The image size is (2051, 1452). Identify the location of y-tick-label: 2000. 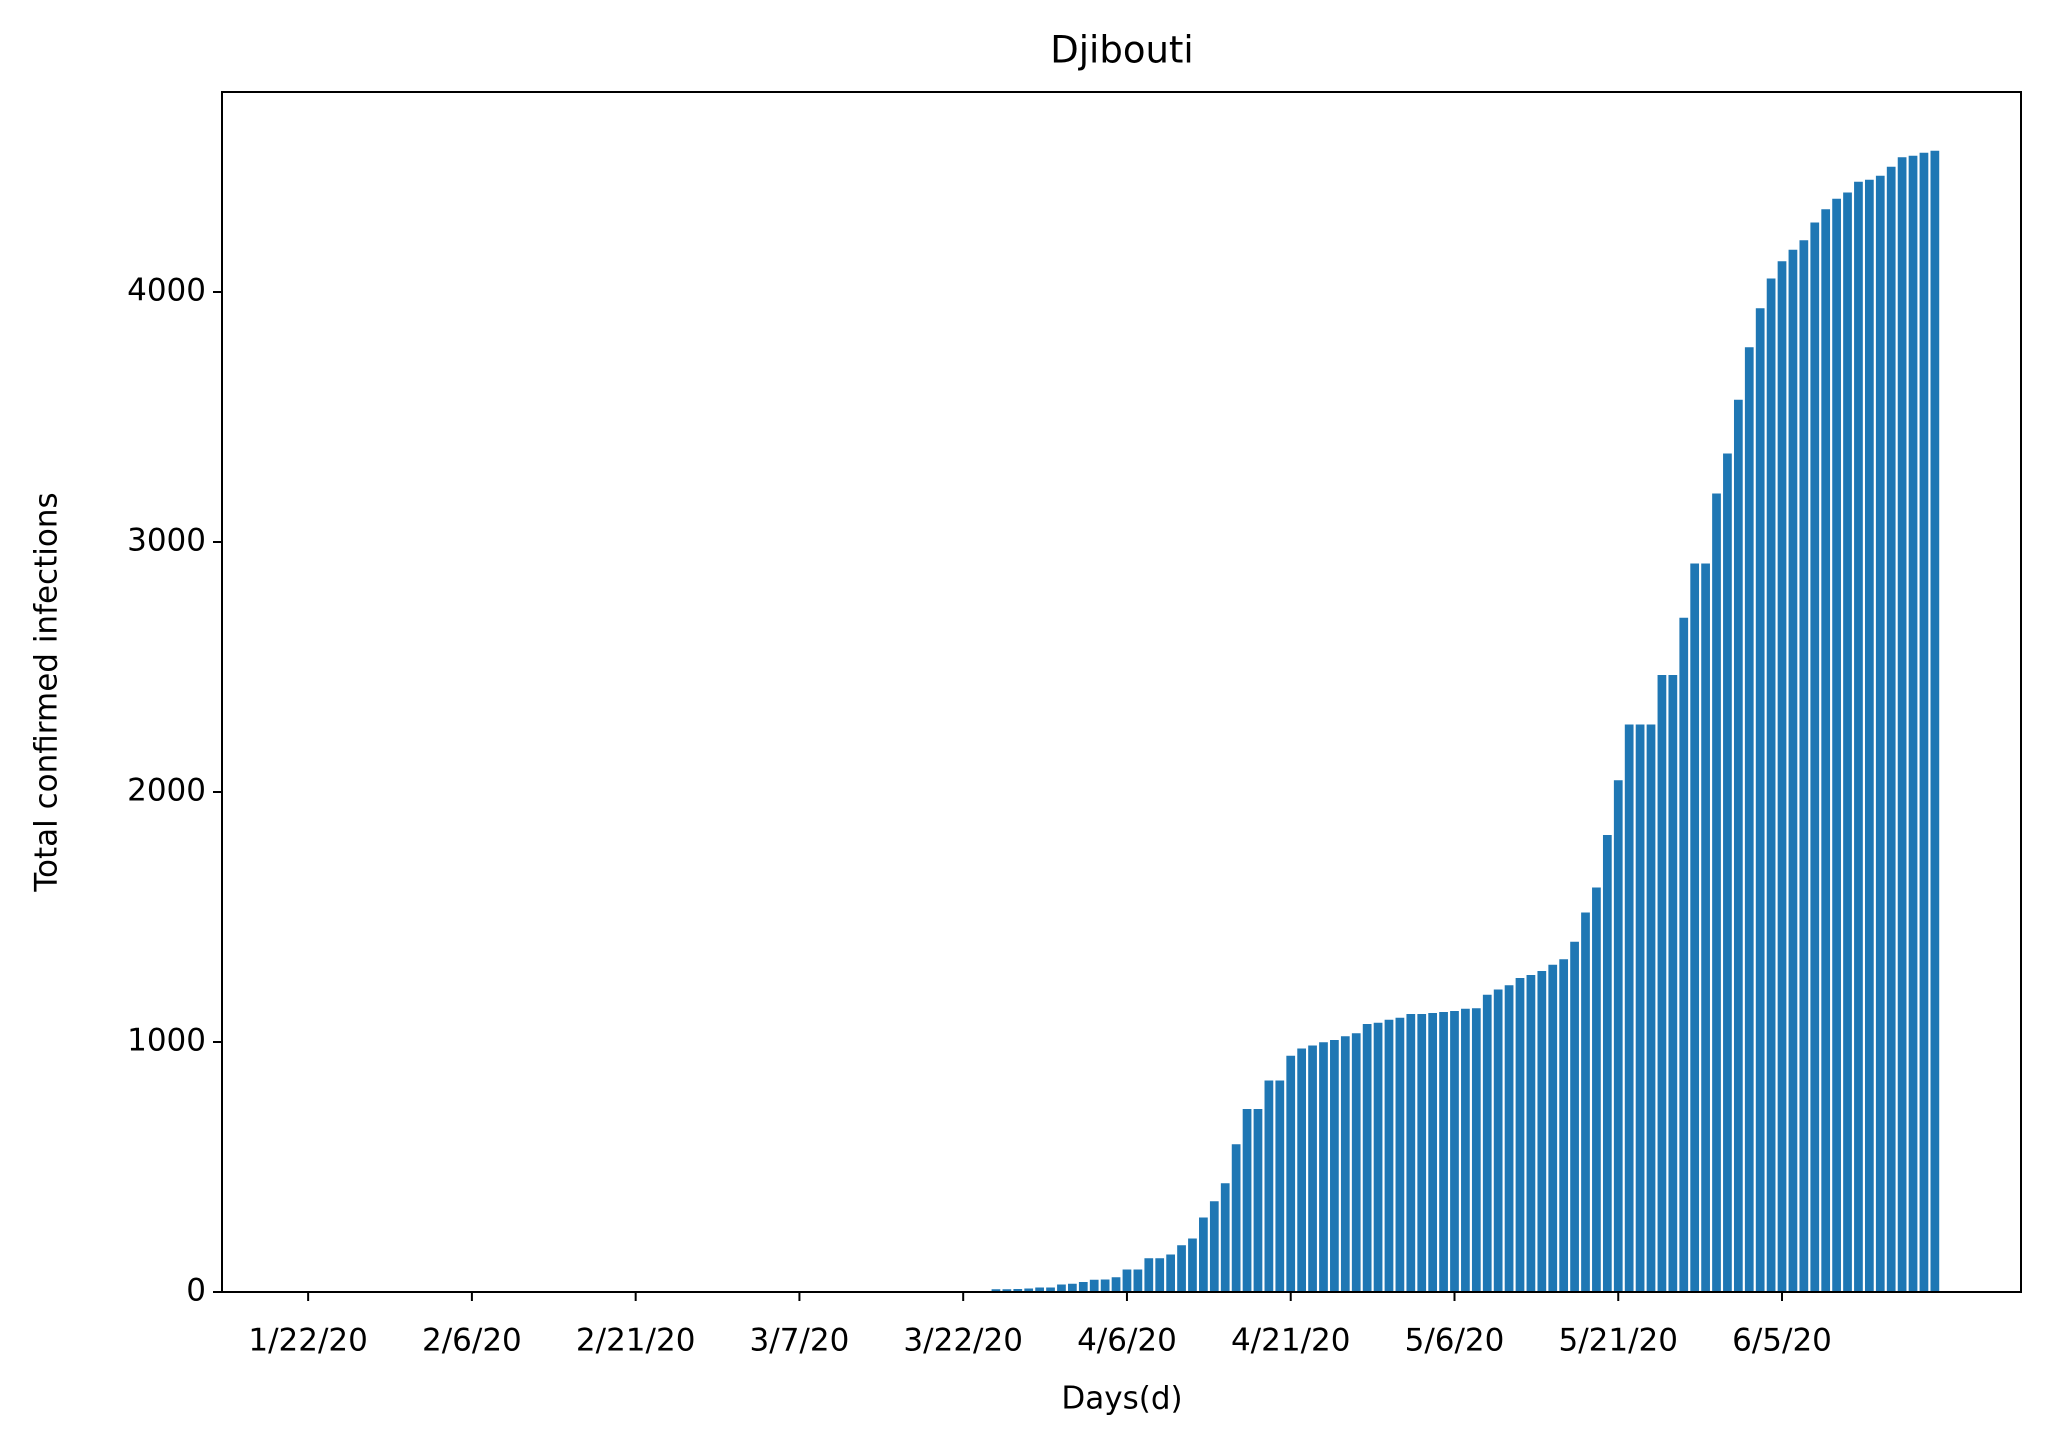
(166, 791).